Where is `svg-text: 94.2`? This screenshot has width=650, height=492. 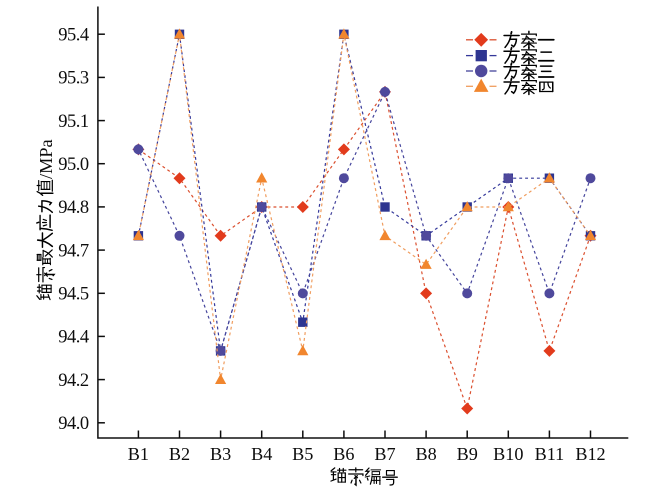 svg-text: 94.2 is located at coordinates (73, 381).